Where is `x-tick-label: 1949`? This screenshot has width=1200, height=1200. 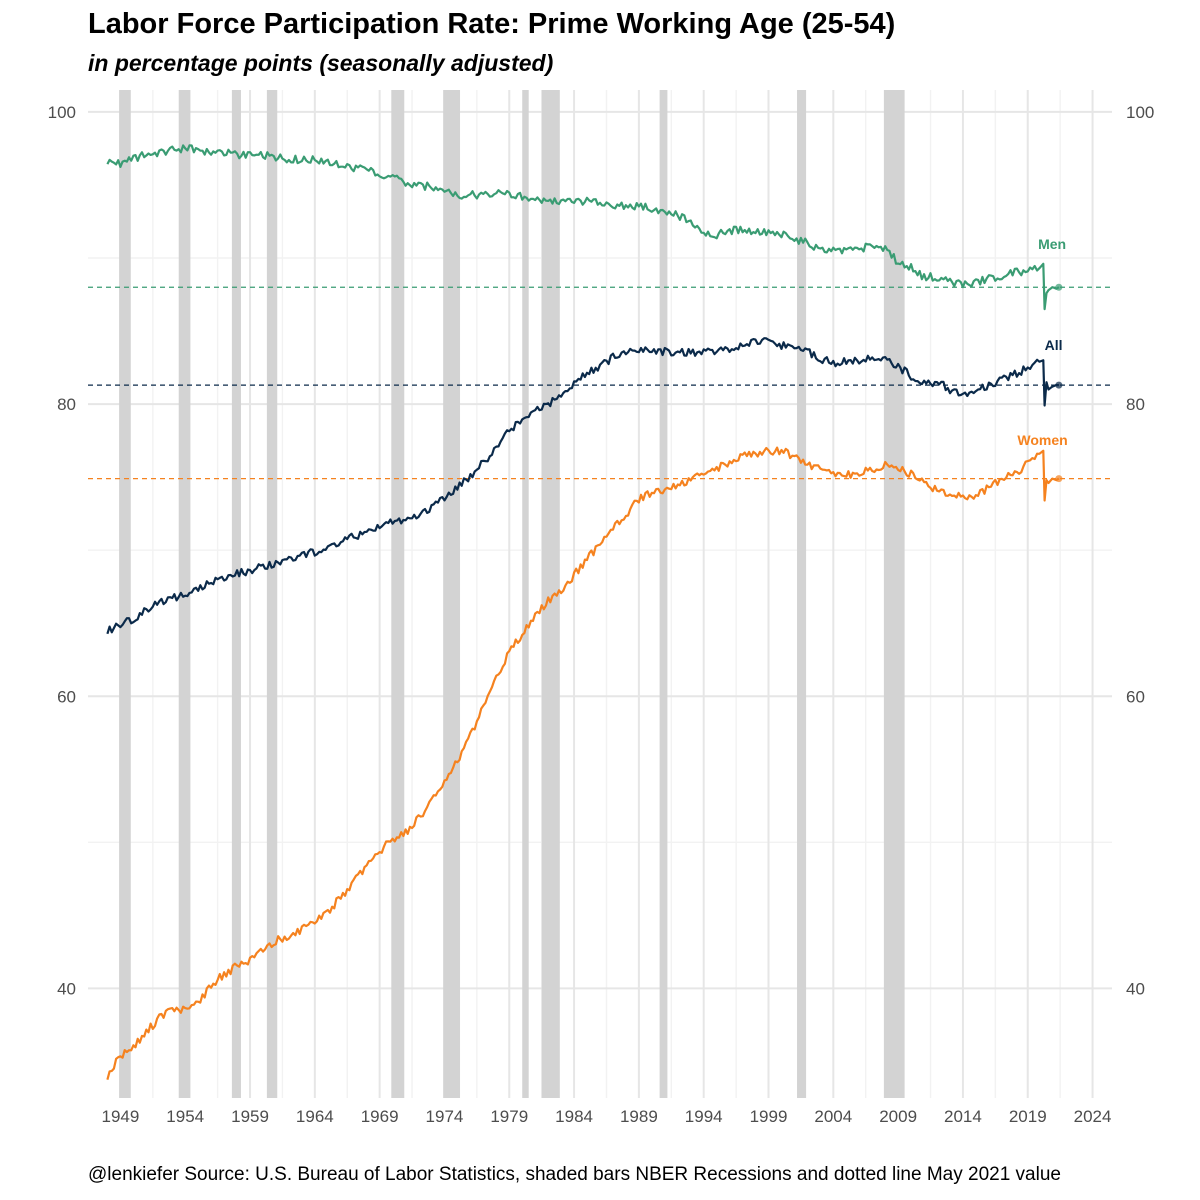 x-tick-label: 1949 is located at coordinates (120, 1116).